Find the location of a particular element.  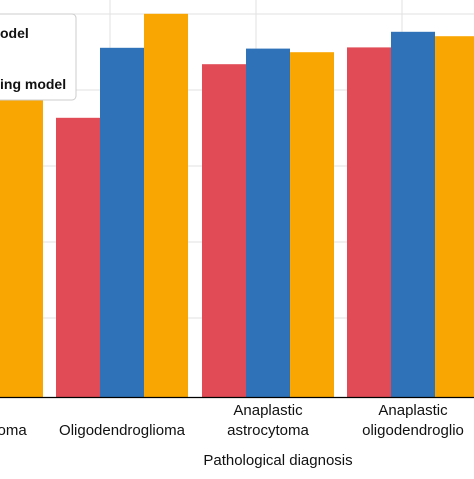

x-axis-title: Pathological diagnosis is located at coordinates (277, 460).